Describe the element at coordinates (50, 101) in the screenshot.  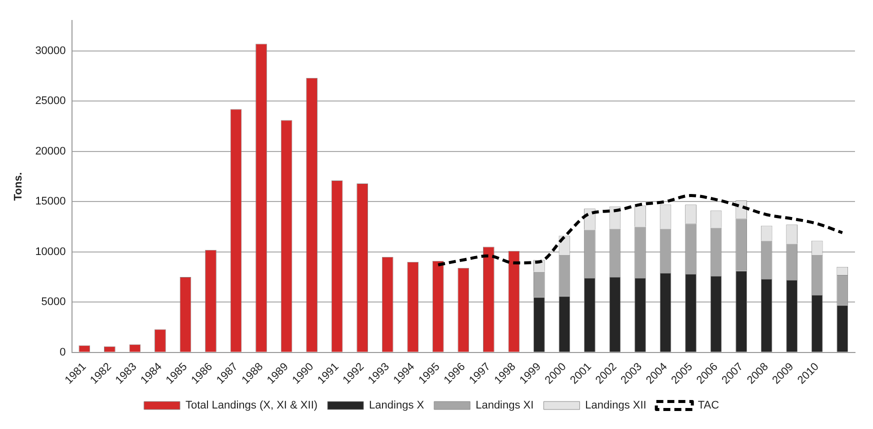
I see `y-tick-label: 25000` at that location.